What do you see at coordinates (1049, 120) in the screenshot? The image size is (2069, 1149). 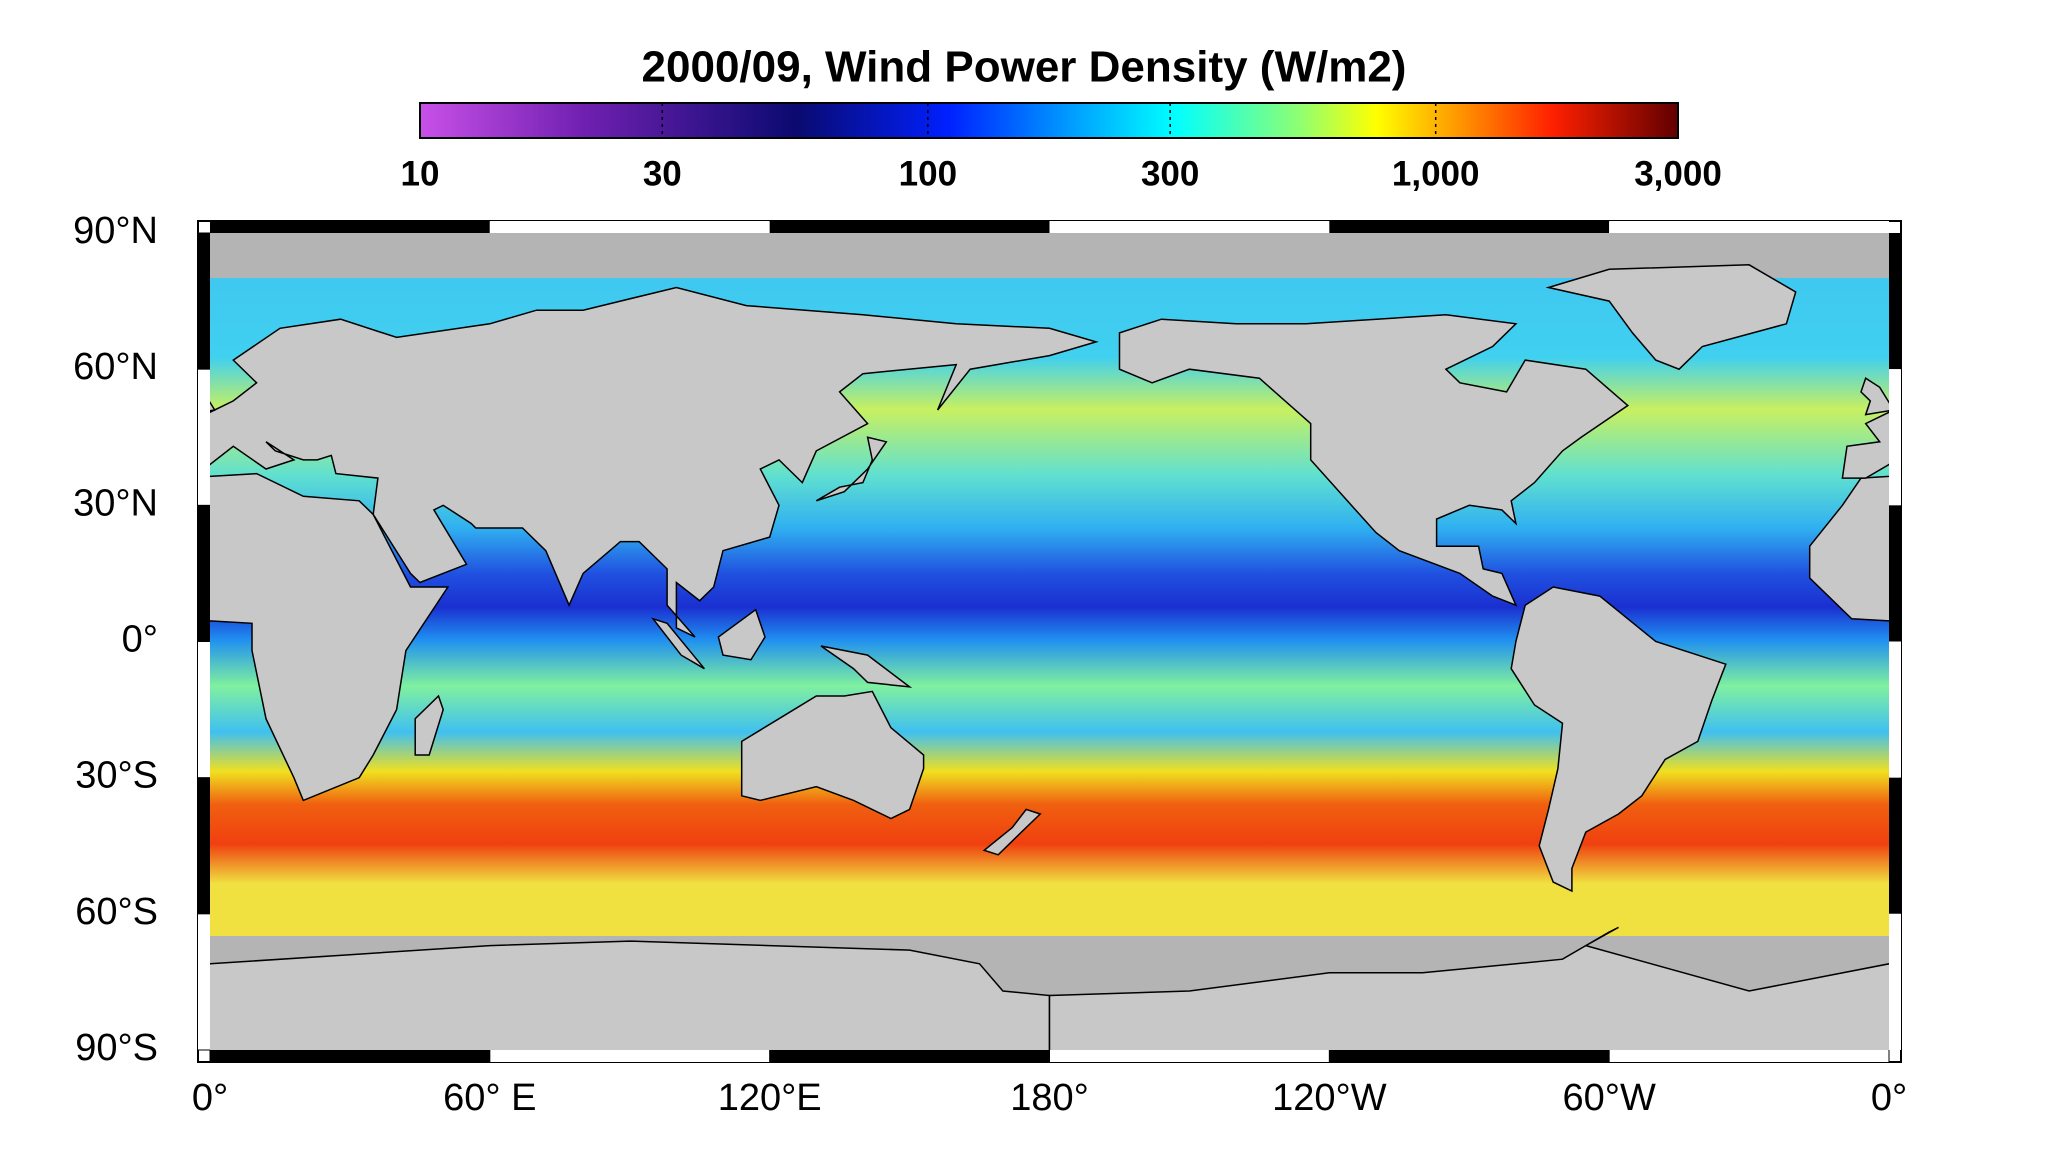 I see `colorbar` at bounding box center [1049, 120].